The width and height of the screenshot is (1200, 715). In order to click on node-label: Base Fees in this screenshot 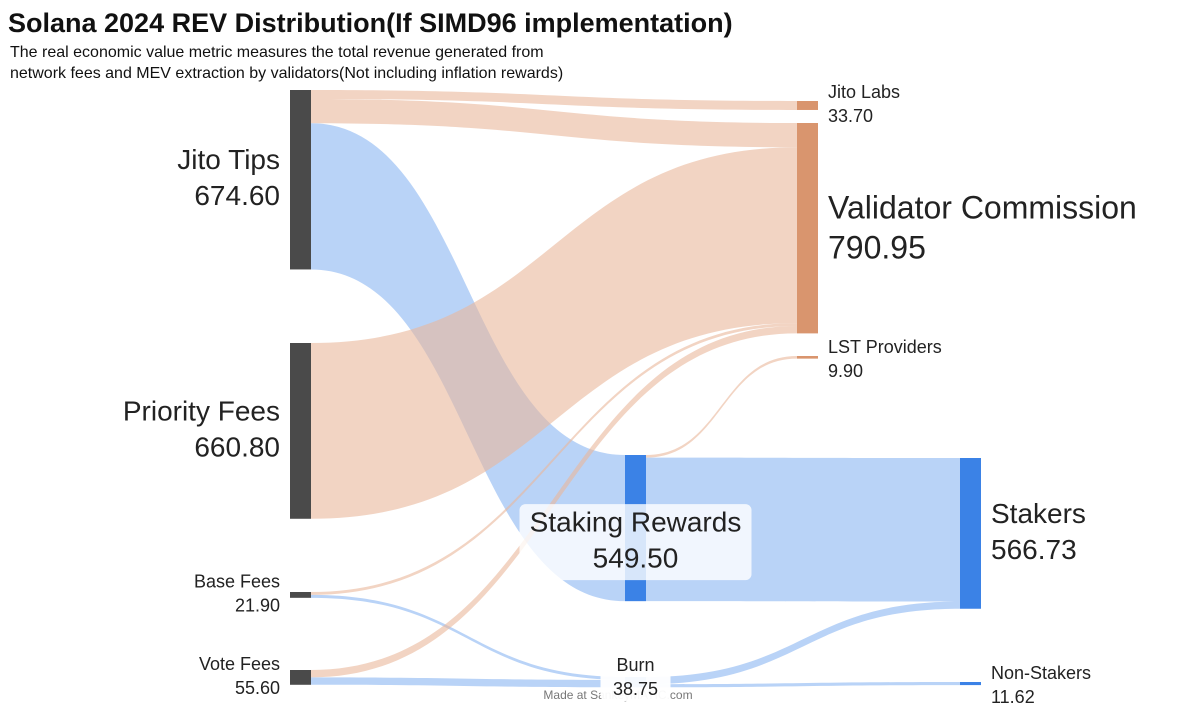, I will do `click(237, 582)`.